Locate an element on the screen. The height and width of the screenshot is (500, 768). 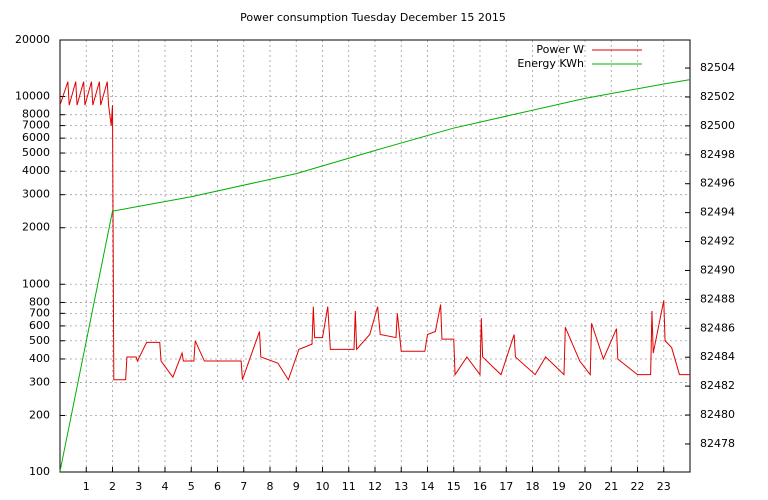
y-tick-label: 300 is located at coordinates (39, 381).